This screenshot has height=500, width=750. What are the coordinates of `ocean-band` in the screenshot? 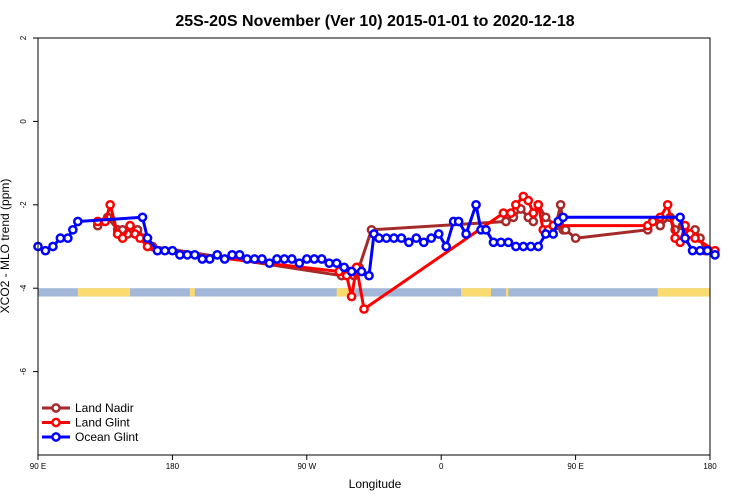 It's located at (374, 292).